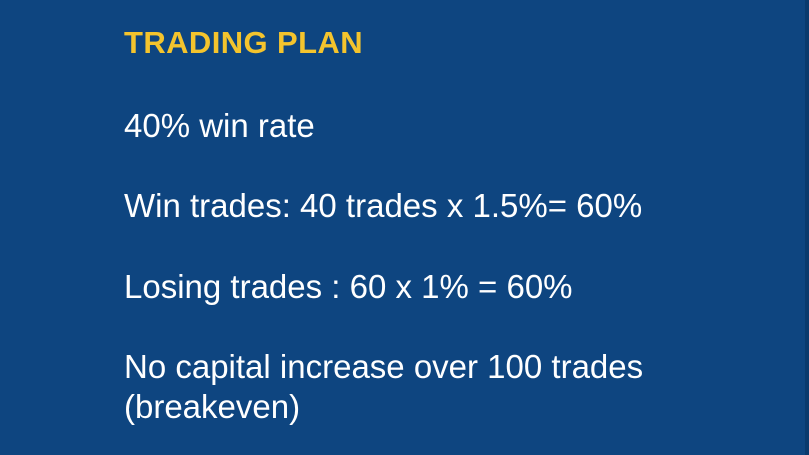 This screenshot has height=455, width=809. Describe the element at coordinates (383, 205) in the screenshot. I see `win-trades-line: Win trades: 40 trades x 1.5%= 60%` at that location.